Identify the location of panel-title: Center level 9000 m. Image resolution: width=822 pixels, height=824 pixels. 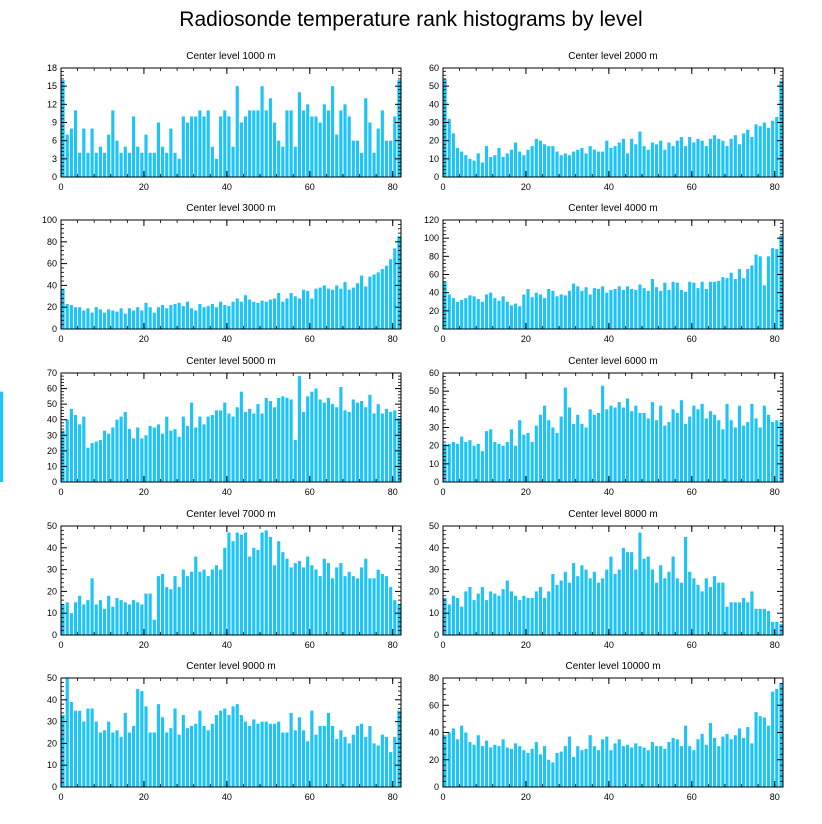
(231, 666).